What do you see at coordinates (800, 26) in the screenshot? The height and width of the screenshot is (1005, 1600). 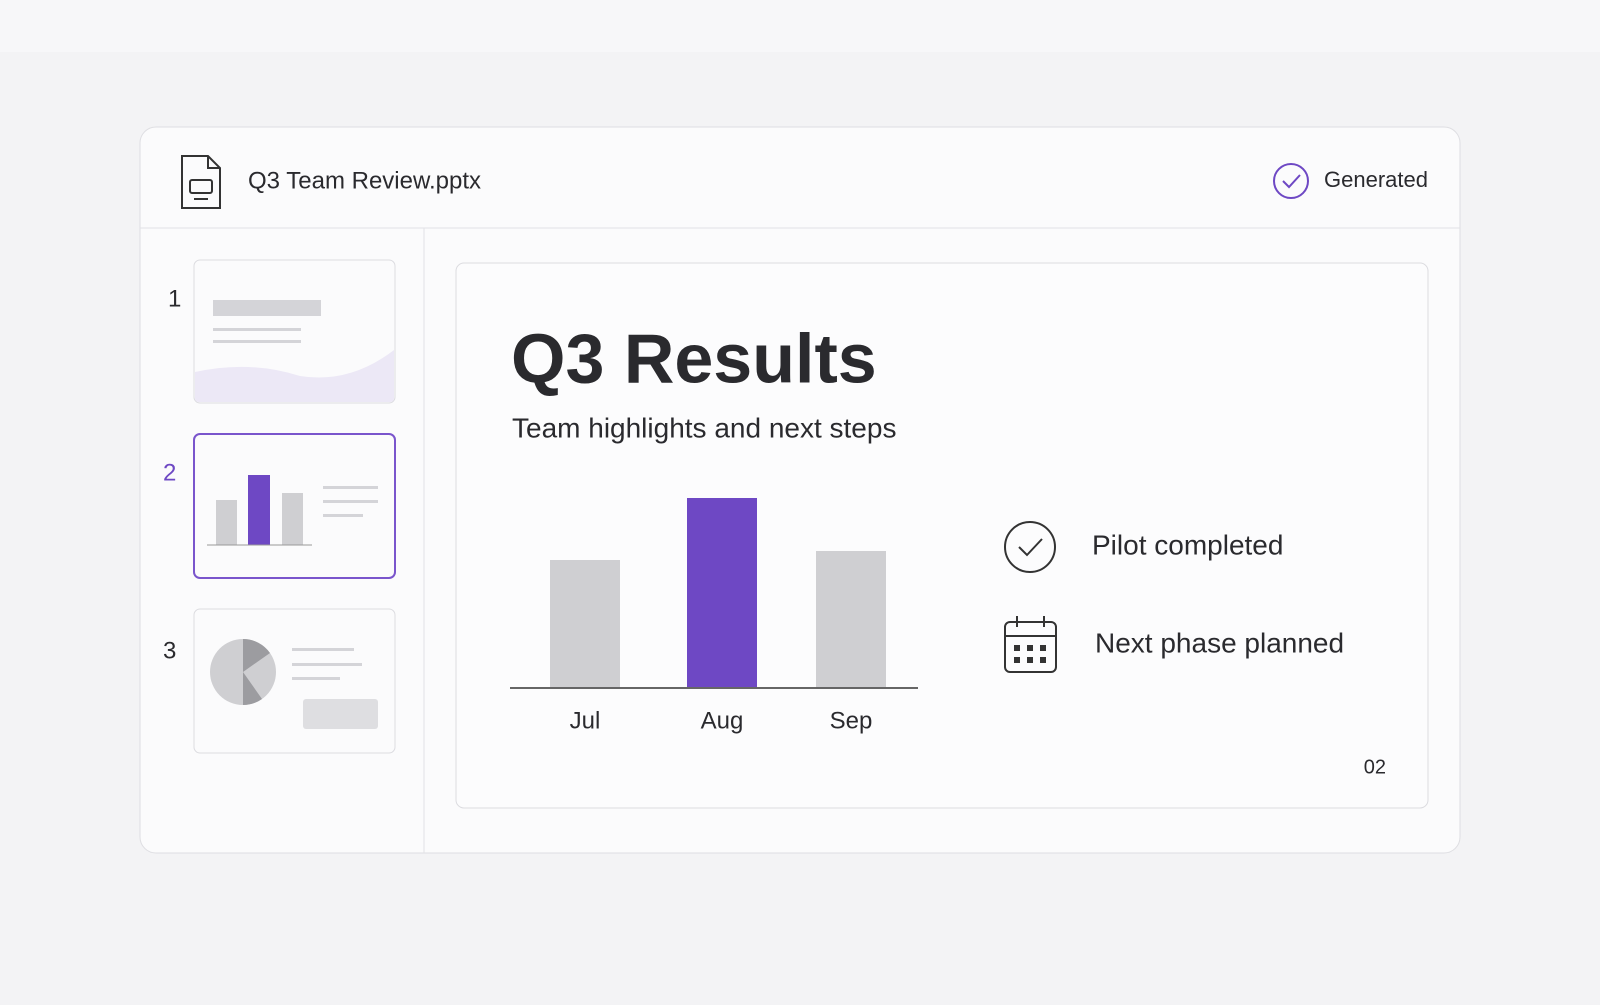 I see `top-band` at bounding box center [800, 26].